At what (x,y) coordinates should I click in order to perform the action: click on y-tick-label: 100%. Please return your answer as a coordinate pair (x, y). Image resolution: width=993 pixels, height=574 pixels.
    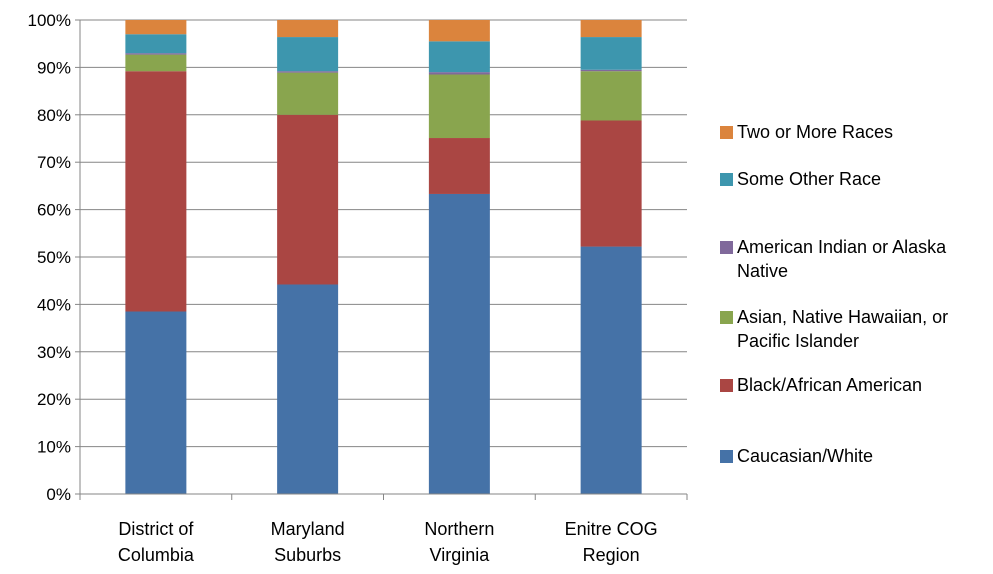
    Looking at the image, I should click on (49, 20).